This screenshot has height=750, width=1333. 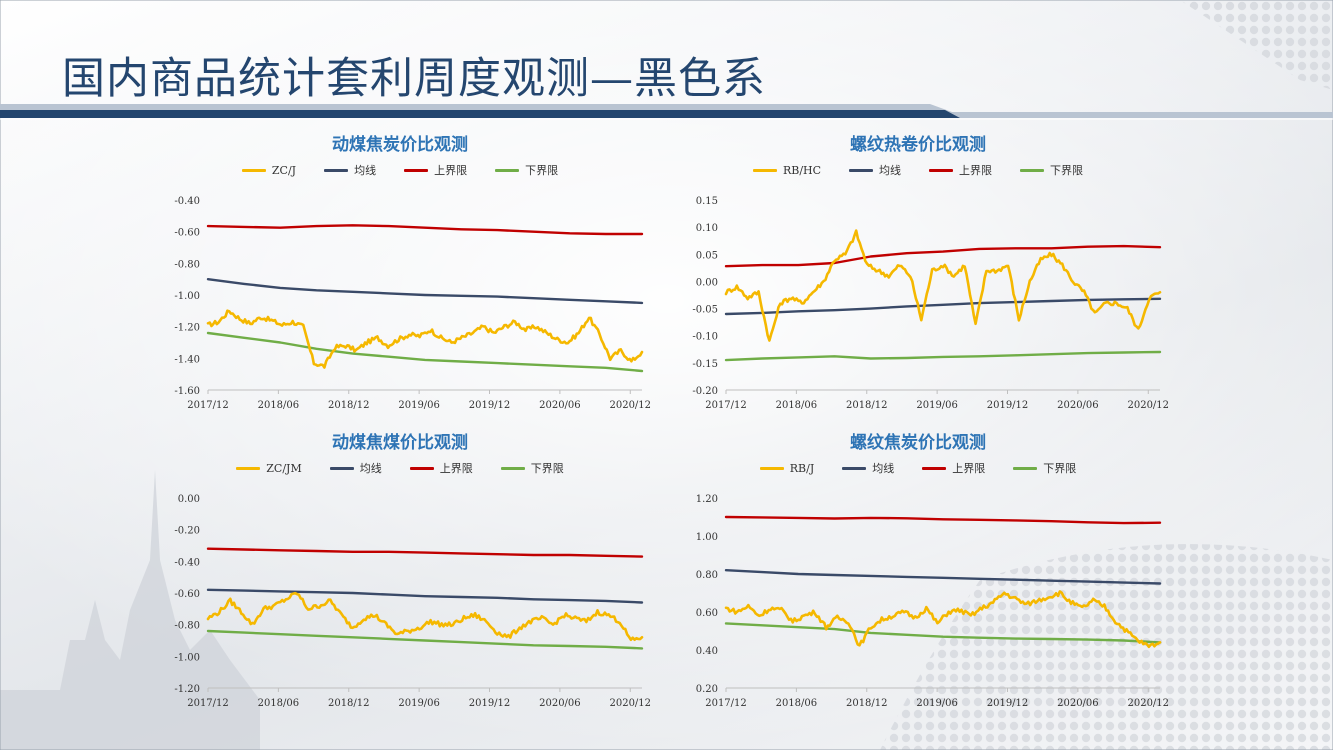 I want to click on series-line-rb-hc, so click(x=943, y=285).